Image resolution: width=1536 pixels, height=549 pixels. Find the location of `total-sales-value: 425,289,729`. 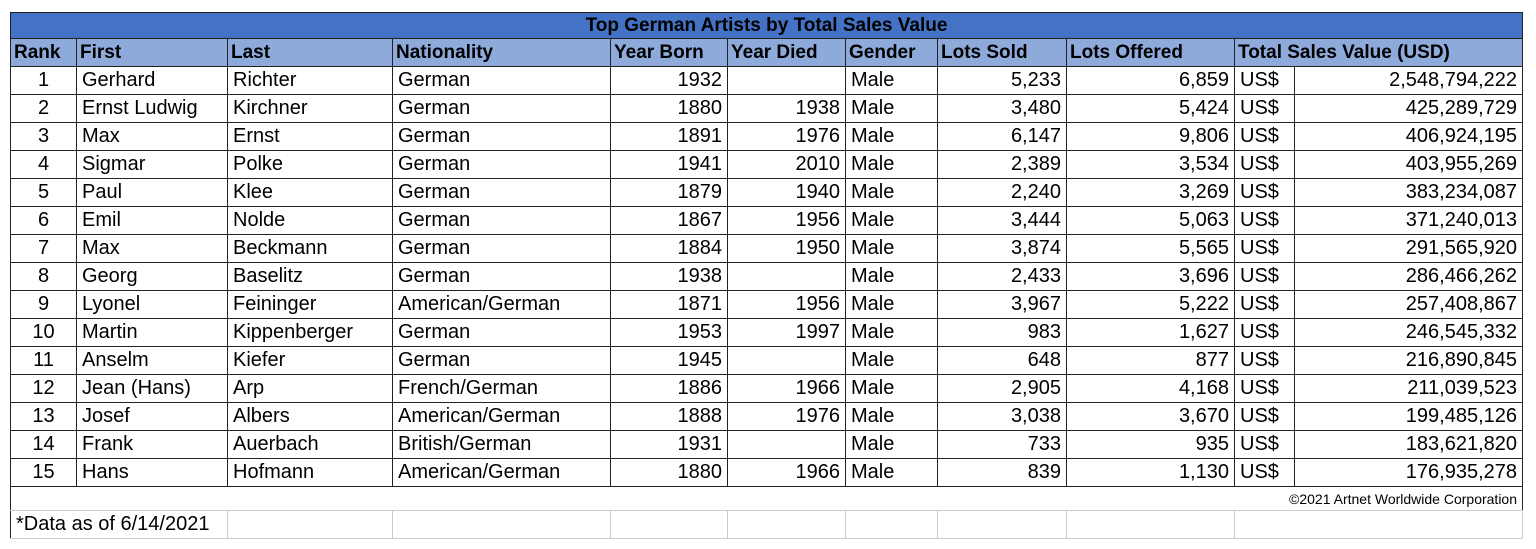

total-sales-value: 425,289,729 is located at coordinates (1408, 108).